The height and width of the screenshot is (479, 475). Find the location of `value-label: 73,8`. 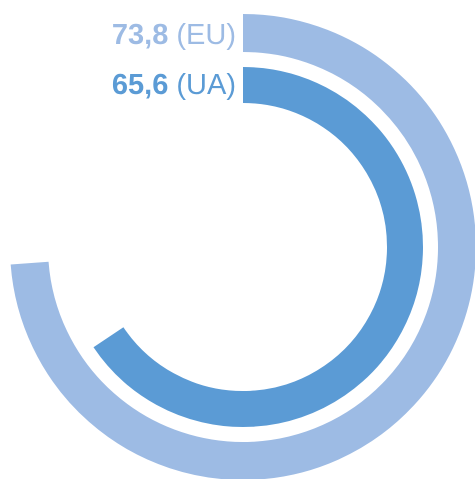

value-label: 73,8 is located at coordinates (140, 35).